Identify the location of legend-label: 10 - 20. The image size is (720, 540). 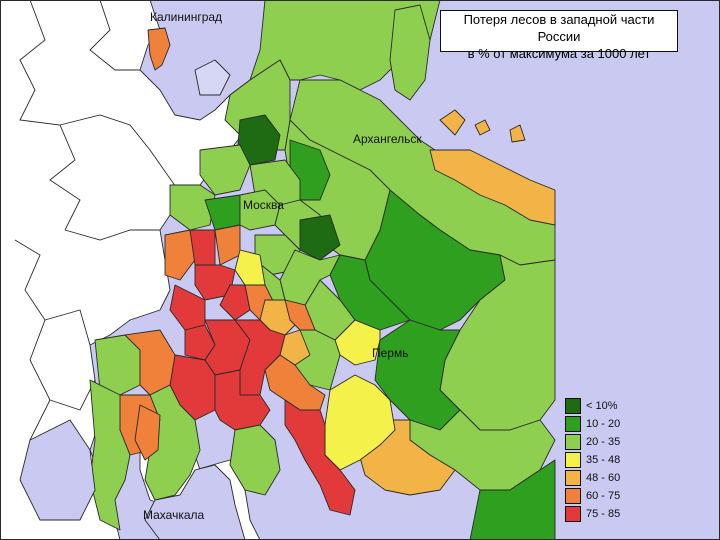
(603, 424).